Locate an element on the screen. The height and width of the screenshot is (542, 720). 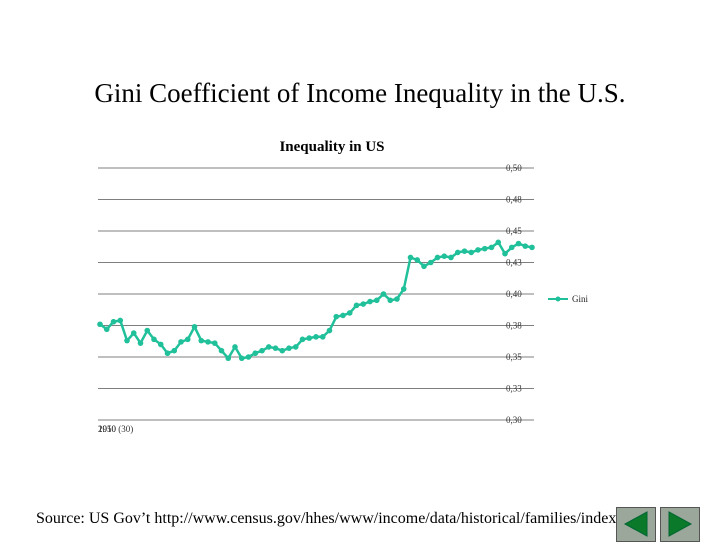
y-tick-label: 0,35 is located at coordinates (514, 357).